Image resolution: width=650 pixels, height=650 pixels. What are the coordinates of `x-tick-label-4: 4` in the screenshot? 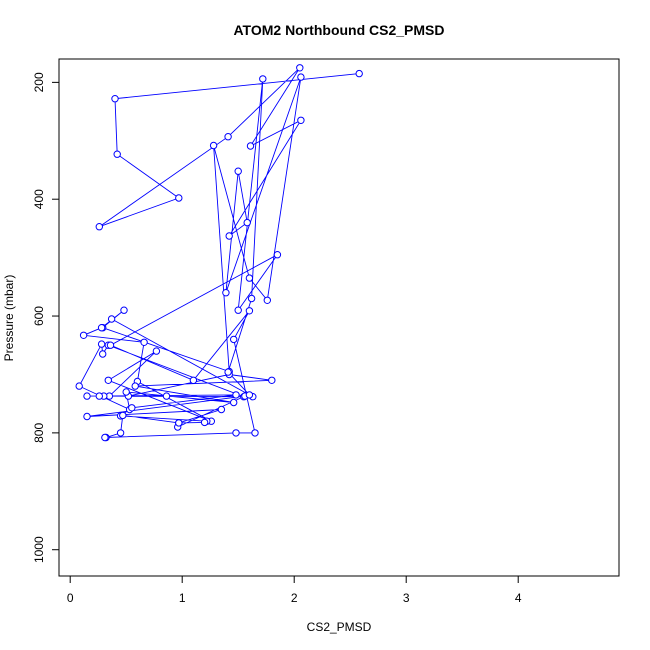 It's located at (518, 598).